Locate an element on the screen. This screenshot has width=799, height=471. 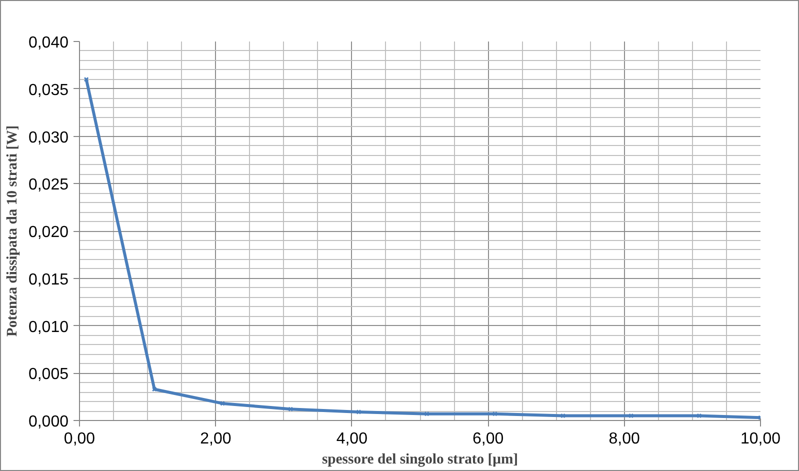
y-tick-label: 0,000 is located at coordinates (48, 422).